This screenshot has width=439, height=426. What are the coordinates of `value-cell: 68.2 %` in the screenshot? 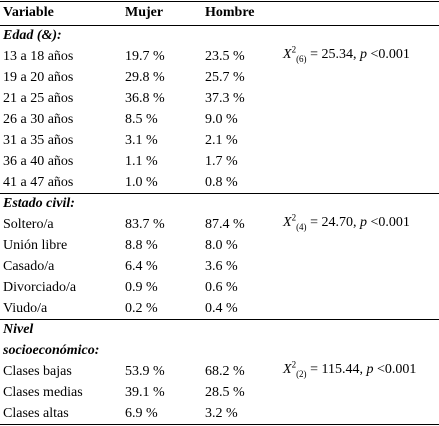 It's located at (225, 371).